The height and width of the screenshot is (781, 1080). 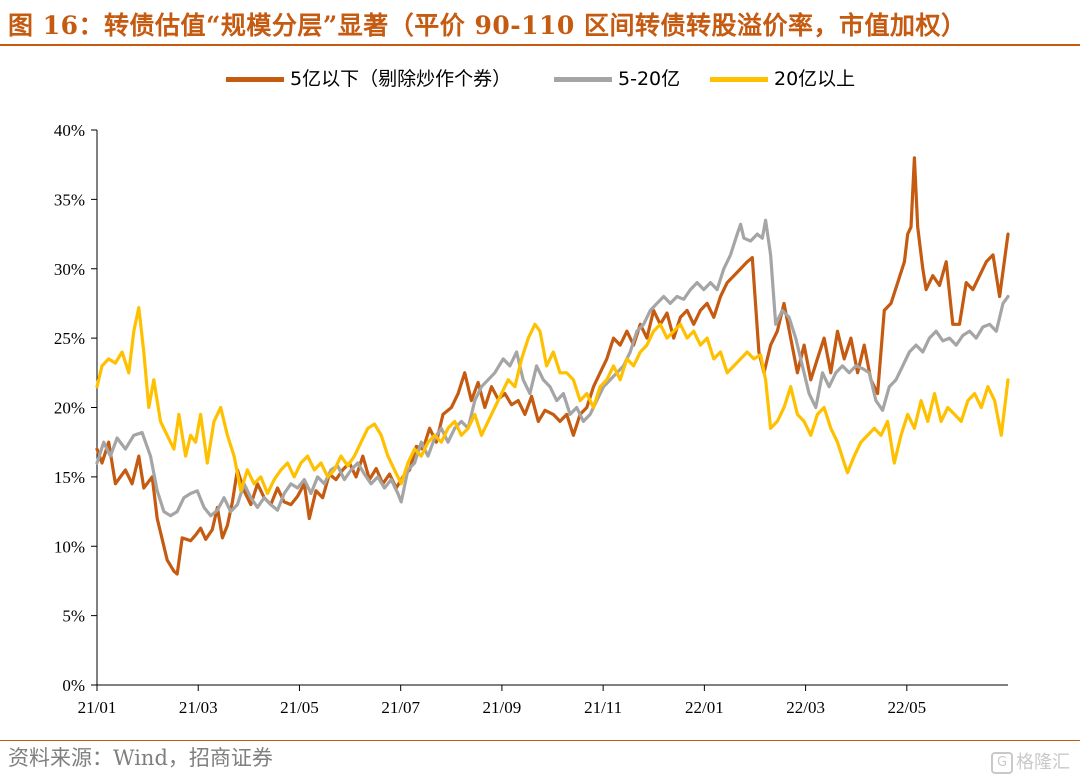 I want to click on legend-item-large: 20亿以上, so click(x=782, y=79).